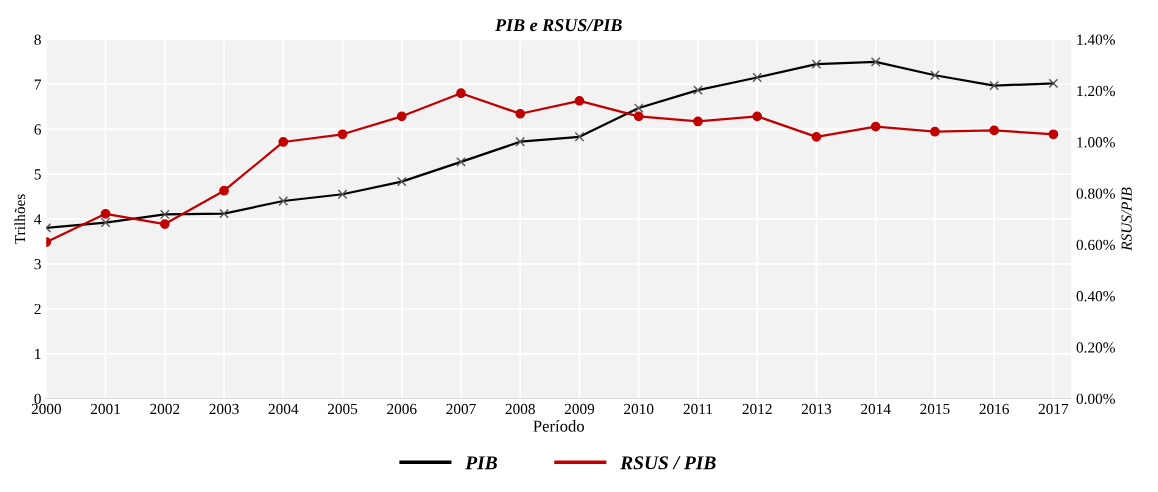 Image resolution: width=1158 pixels, height=492 pixels. I want to click on x-tick-label: 2006, so click(402, 409).